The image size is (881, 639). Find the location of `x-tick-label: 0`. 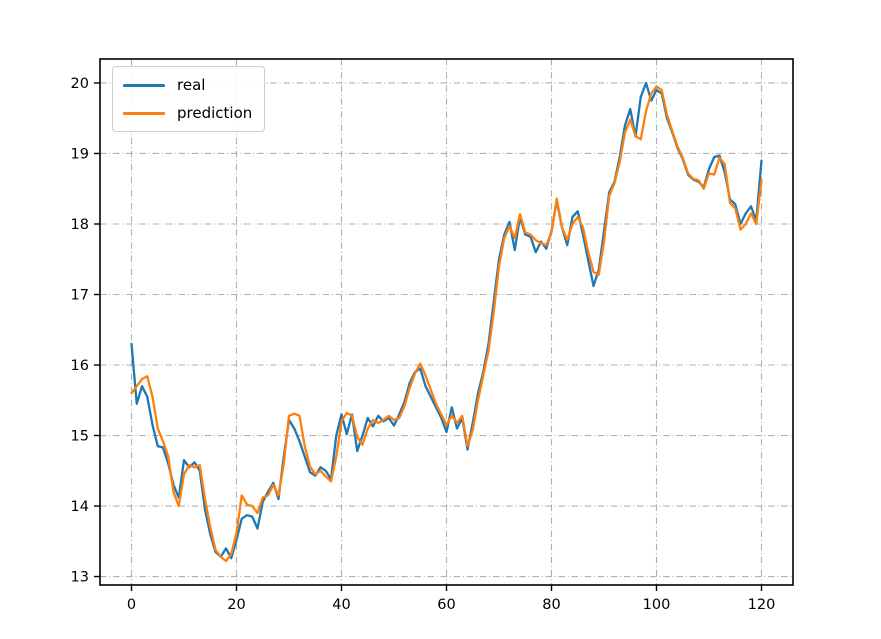

x-tick-label: 0 is located at coordinates (131, 605).